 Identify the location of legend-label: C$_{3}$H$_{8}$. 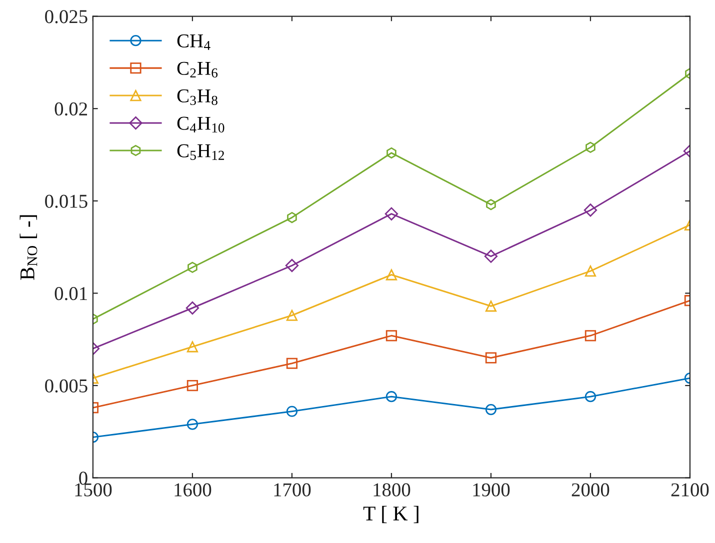
(197, 97).